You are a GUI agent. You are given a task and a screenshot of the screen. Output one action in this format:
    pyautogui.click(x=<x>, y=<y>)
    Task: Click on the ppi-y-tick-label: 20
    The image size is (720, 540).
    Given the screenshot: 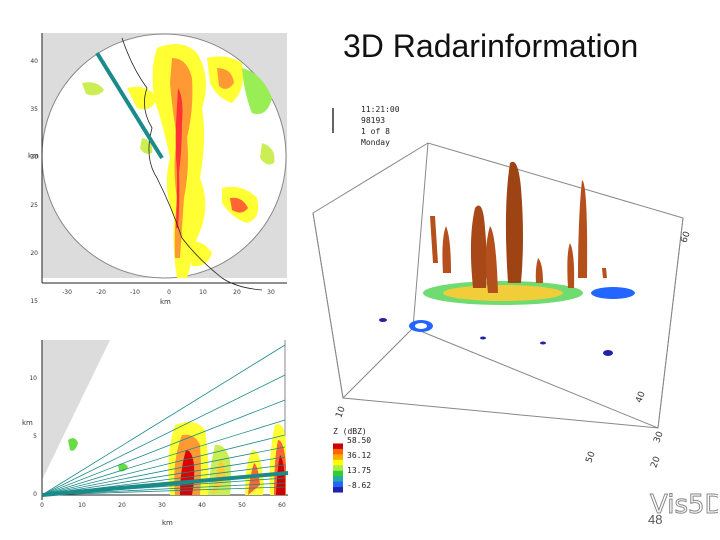 What is the action you would take?
    pyautogui.click(x=34, y=253)
    